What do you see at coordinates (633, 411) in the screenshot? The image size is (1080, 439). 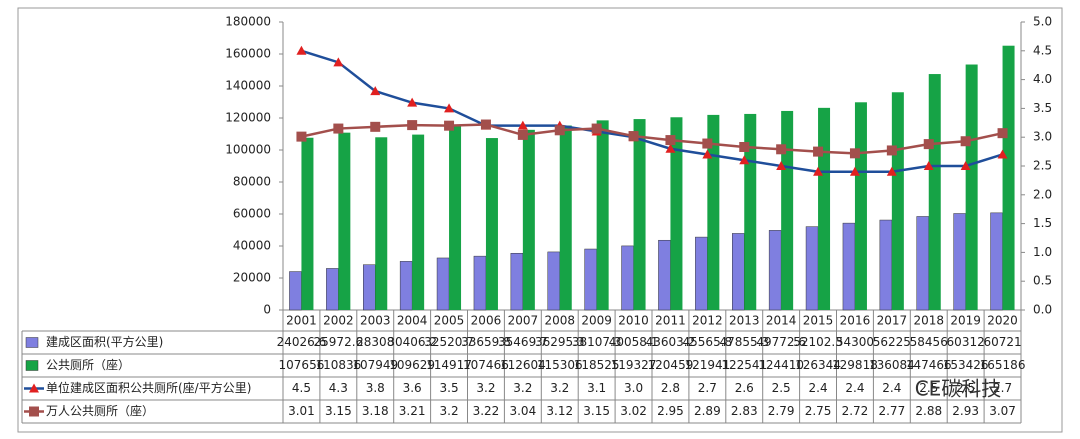 I see `table-value: 3.02` at bounding box center [633, 411].